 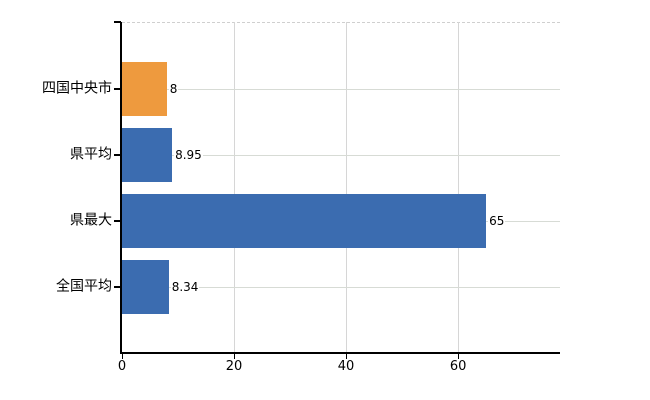 I want to click on value-label: 65, so click(x=497, y=221).